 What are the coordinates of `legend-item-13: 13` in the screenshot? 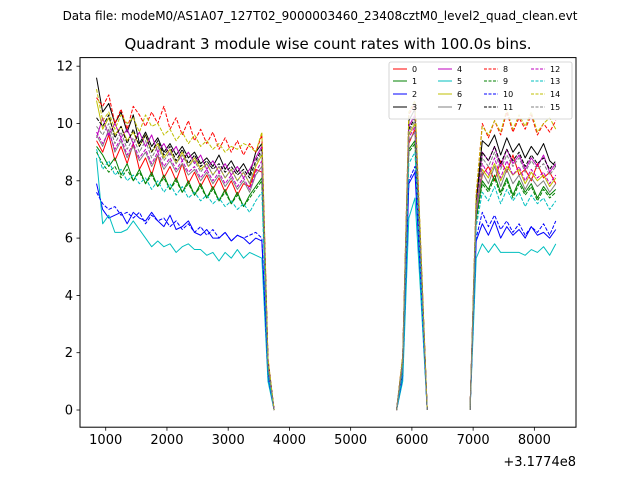 It's located at (545, 81).